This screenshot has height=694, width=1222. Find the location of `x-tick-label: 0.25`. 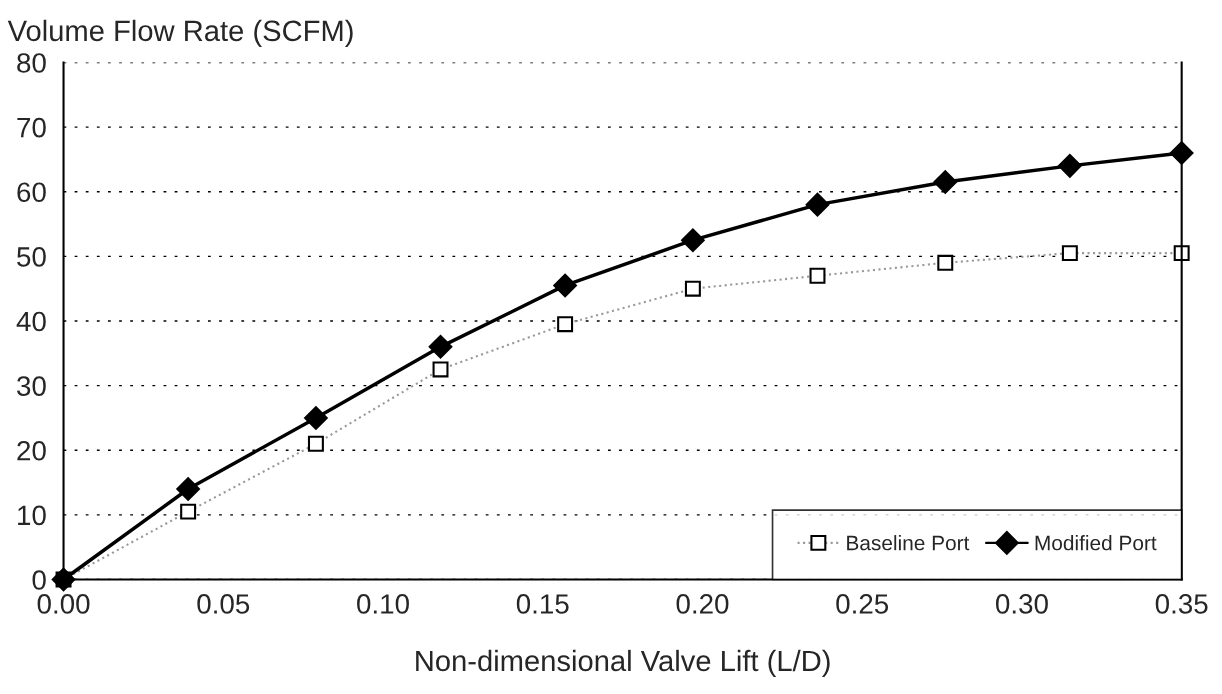

x-tick-label: 0.25 is located at coordinates (862, 604).